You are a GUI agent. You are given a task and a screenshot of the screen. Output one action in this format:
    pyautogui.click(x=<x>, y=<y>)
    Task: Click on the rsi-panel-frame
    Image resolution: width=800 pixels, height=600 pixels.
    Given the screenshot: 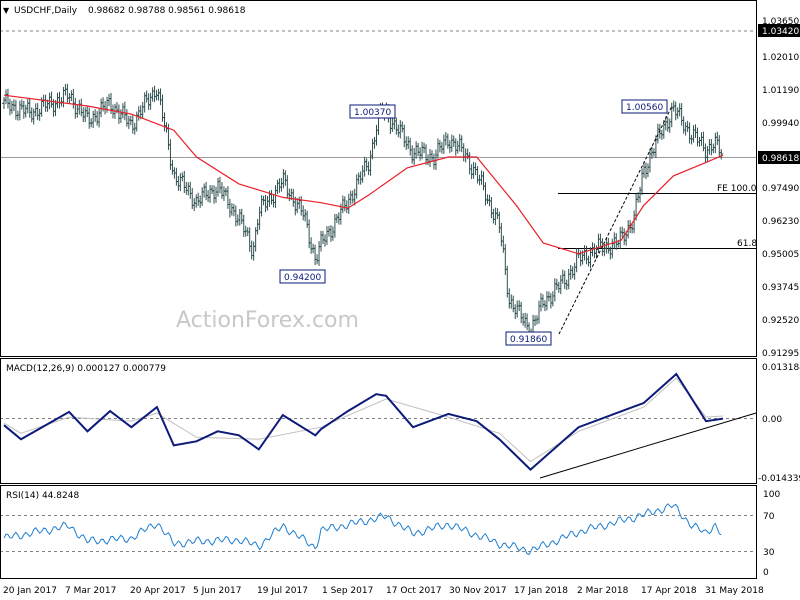 What is the action you would take?
    pyautogui.click(x=378, y=532)
    